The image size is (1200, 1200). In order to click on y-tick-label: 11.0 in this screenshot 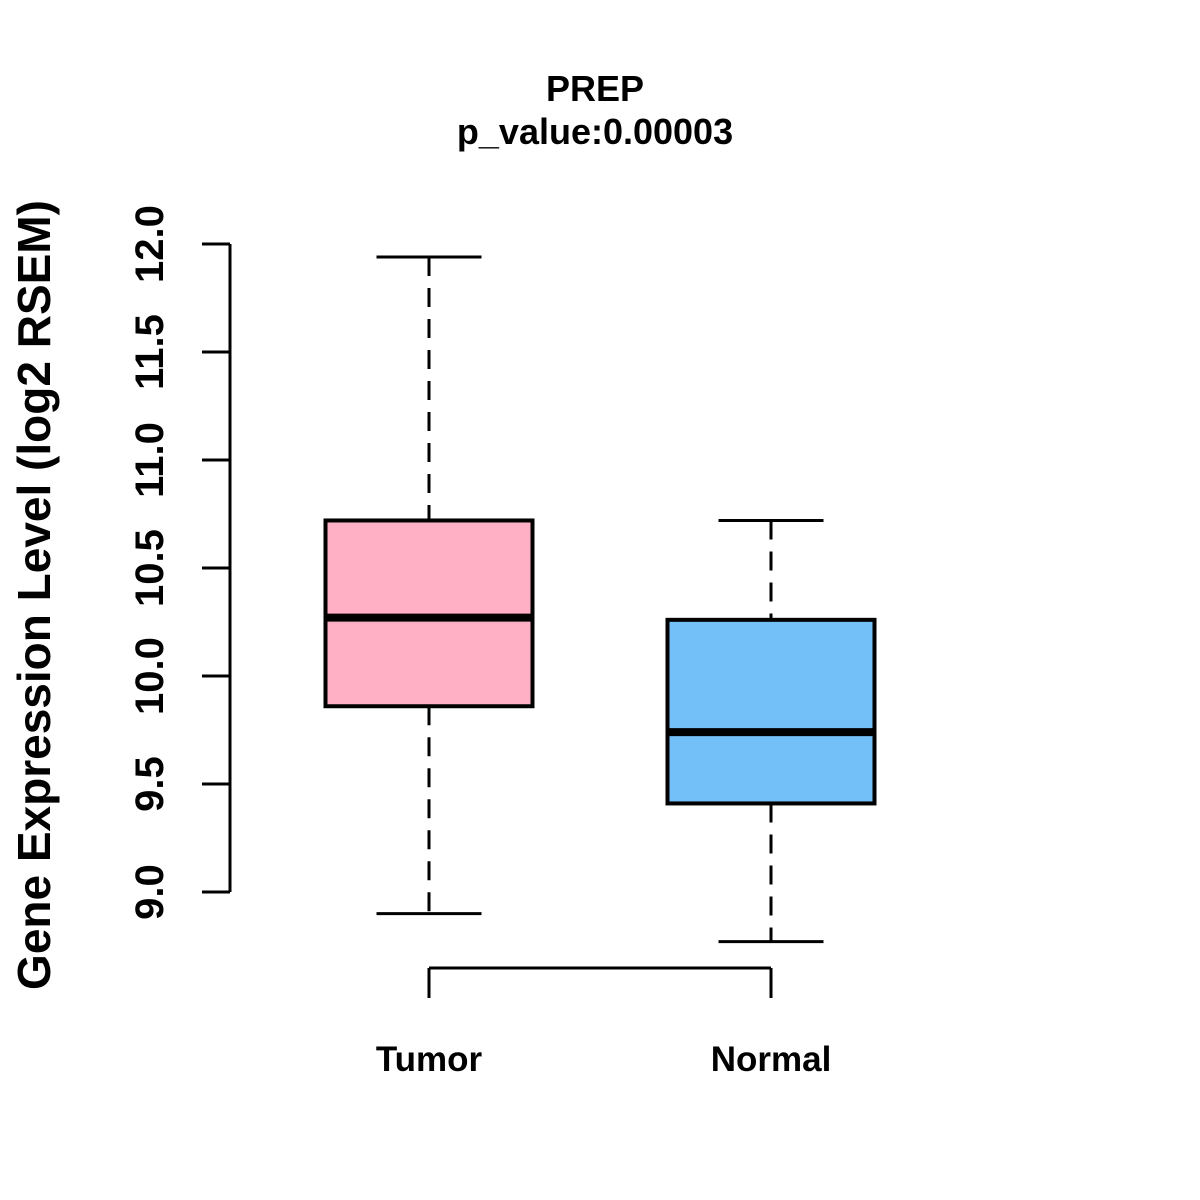, I will do `click(150, 460)`.